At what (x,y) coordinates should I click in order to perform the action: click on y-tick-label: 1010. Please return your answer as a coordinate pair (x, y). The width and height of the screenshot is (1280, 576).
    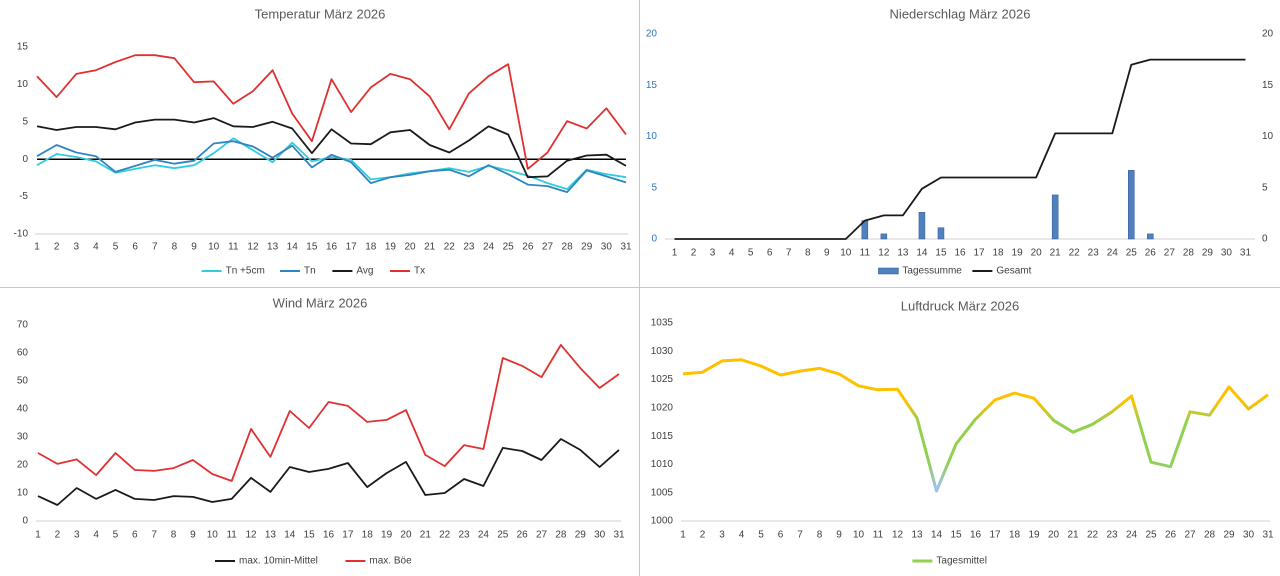
    Looking at the image, I should click on (662, 464).